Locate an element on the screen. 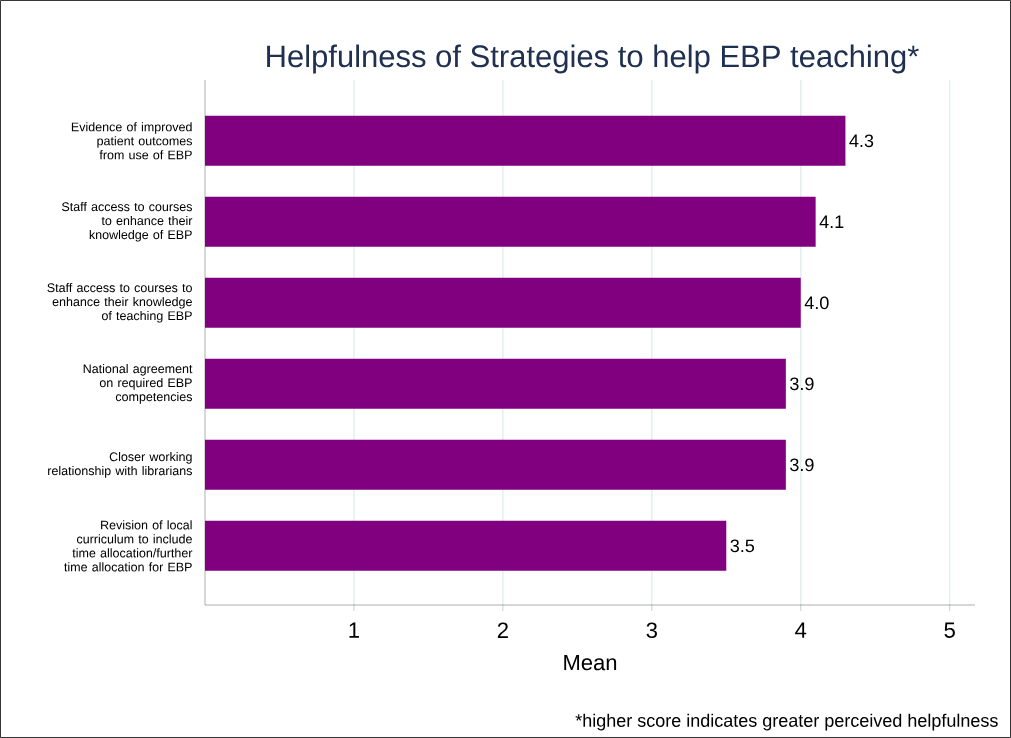 This screenshot has height=738, width=1011. x-tick-label: 2 is located at coordinates (502, 630).